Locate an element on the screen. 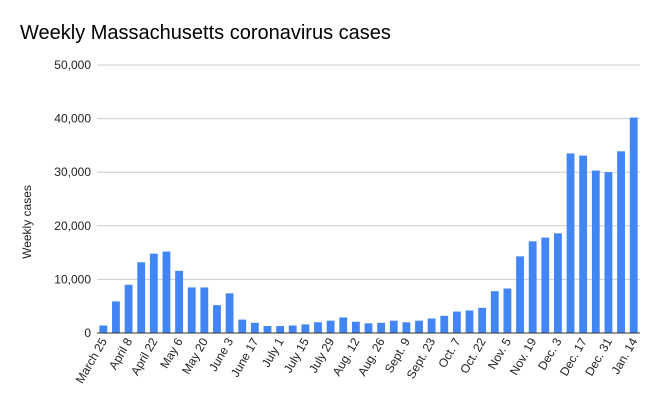 The image size is (660, 408). x-tick-label: March 25 is located at coordinates (91, 360).